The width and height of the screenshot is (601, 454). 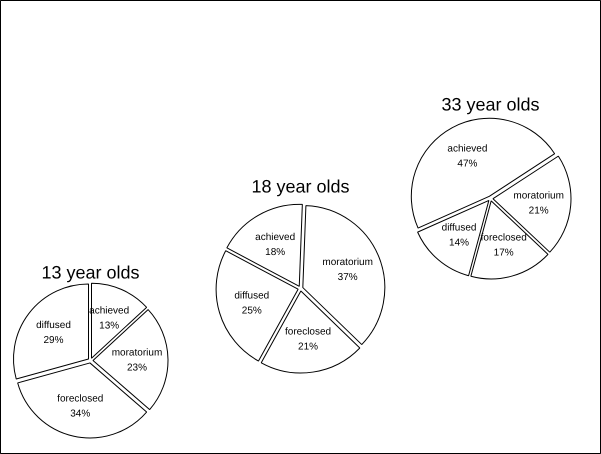 What do you see at coordinates (80, 414) in the screenshot?
I see `data-label: 34%` at bounding box center [80, 414].